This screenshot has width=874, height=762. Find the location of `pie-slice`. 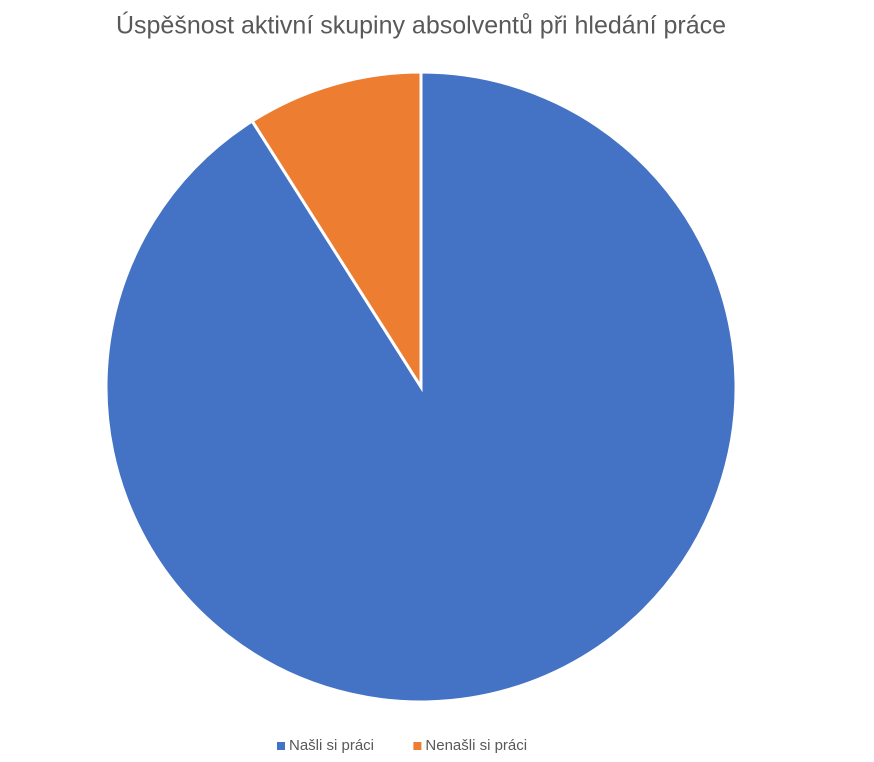

pie-slice is located at coordinates (336, 231).